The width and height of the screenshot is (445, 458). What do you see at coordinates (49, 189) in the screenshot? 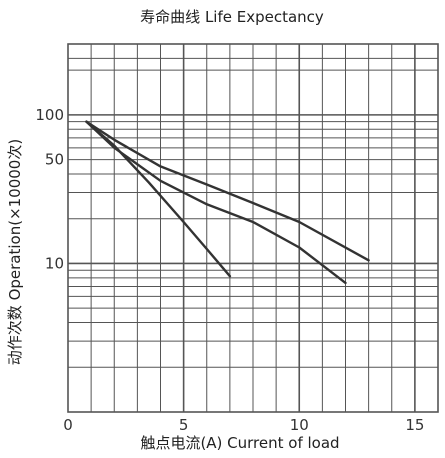
I see `y-tick-labels: 100 50 10` at bounding box center [49, 189].